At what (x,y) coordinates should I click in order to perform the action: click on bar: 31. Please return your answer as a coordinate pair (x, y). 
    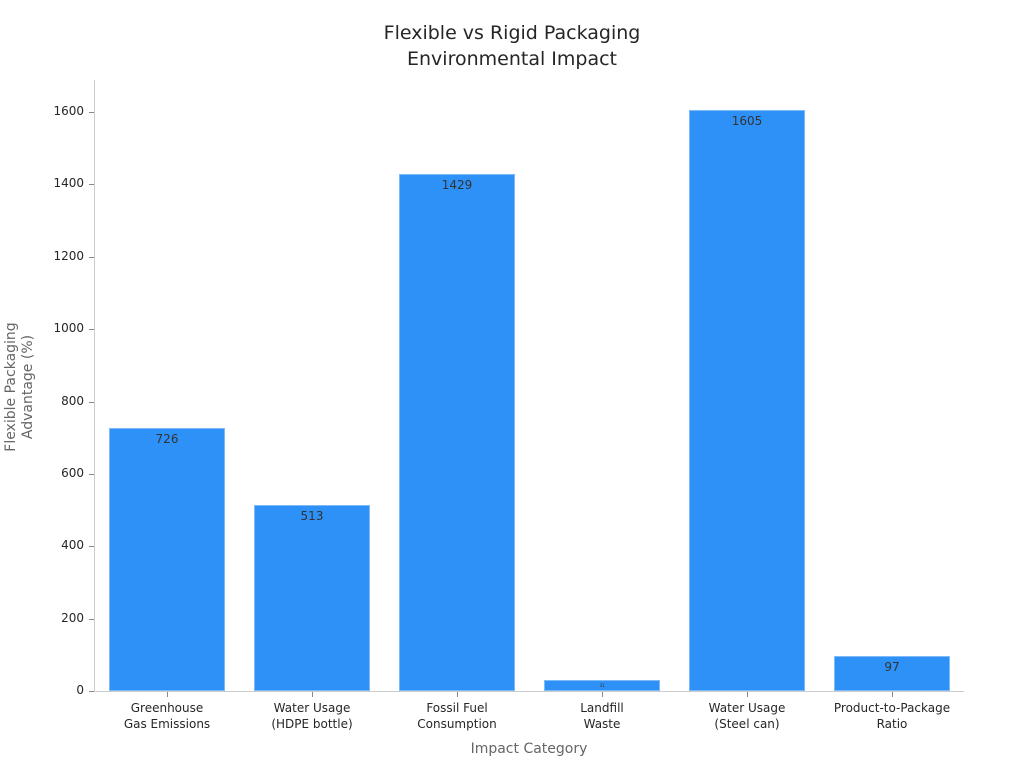
    Looking at the image, I should click on (602, 685).